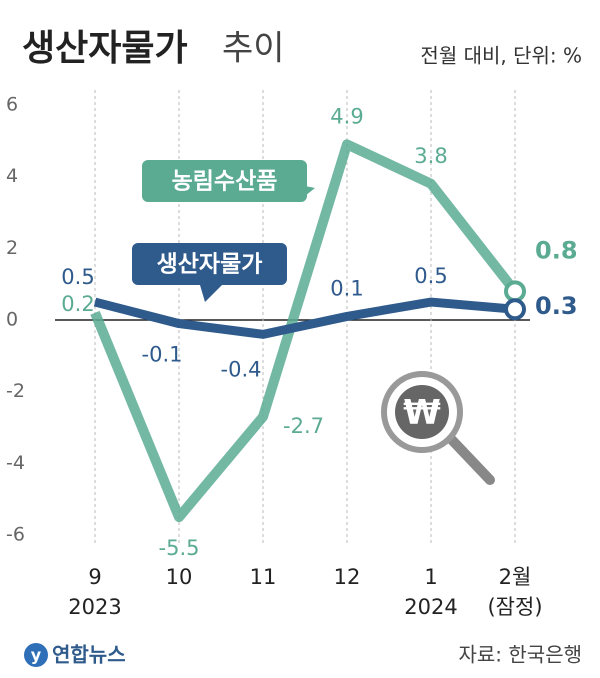 This screenshot has width=600, height=678. Describe the element at coordinates (514, 607) in the screenshot. I see `x-tick-sublabel: (잠정)` at that location.